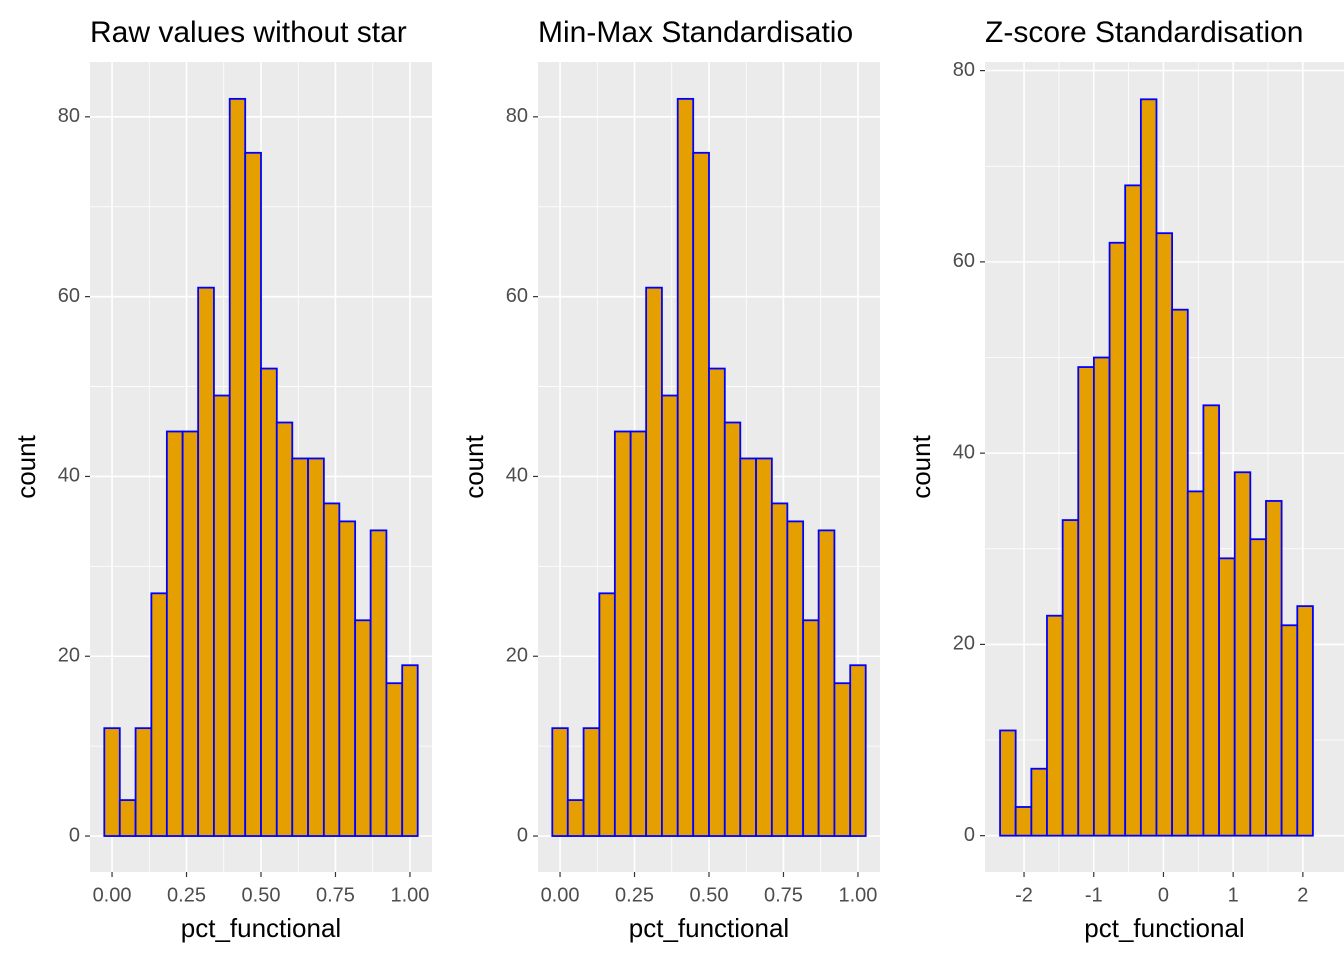 The image size is (1344, 960). What do you see at coordinates (1144, 32) in the screenshot?
I see `chart-title: Z-score Standardisation` at bounding box center [1144, 32].